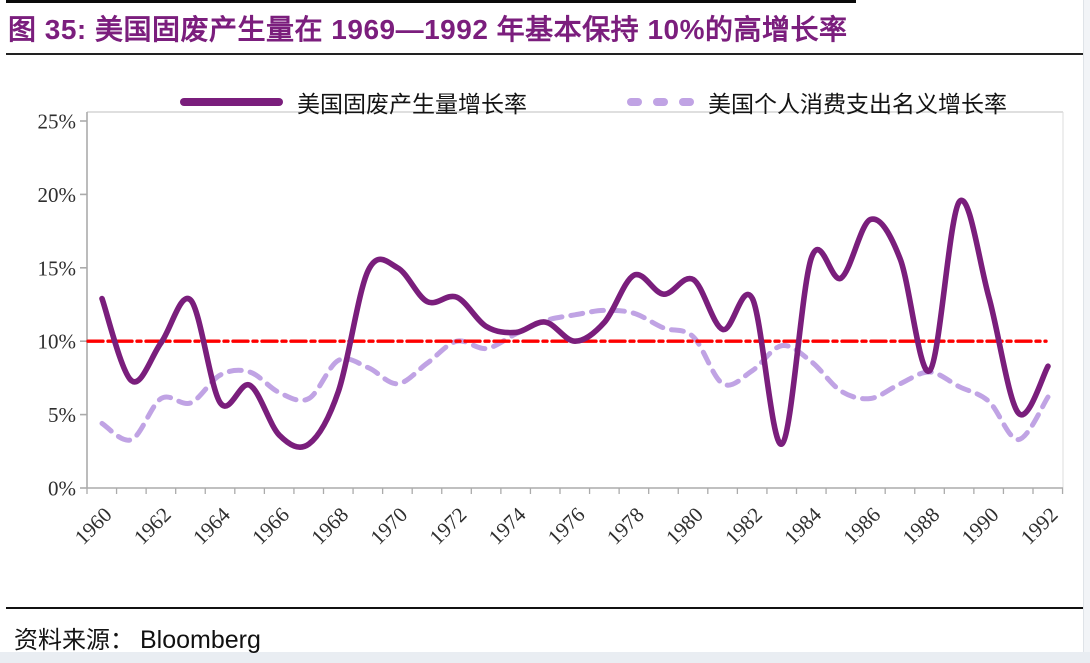 The height and width of the screenshot is (663, 1090). Describe the element at coordinates (57, 195) in the screenshot. I see `y-tick-label: 20%` at that location.